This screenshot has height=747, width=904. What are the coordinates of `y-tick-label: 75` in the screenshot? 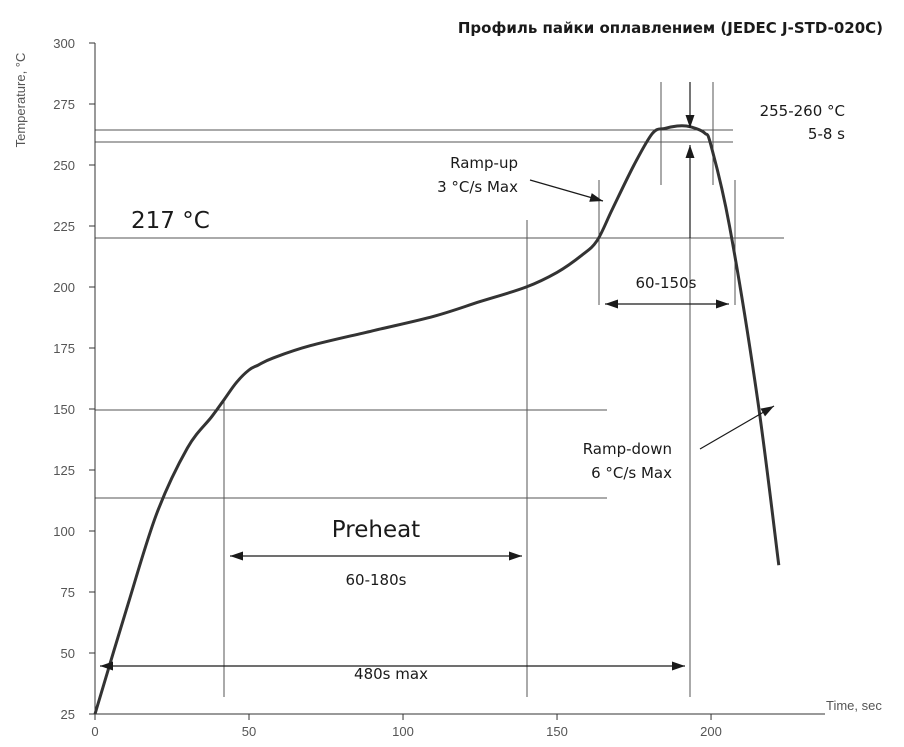 It's located at (68, 592).